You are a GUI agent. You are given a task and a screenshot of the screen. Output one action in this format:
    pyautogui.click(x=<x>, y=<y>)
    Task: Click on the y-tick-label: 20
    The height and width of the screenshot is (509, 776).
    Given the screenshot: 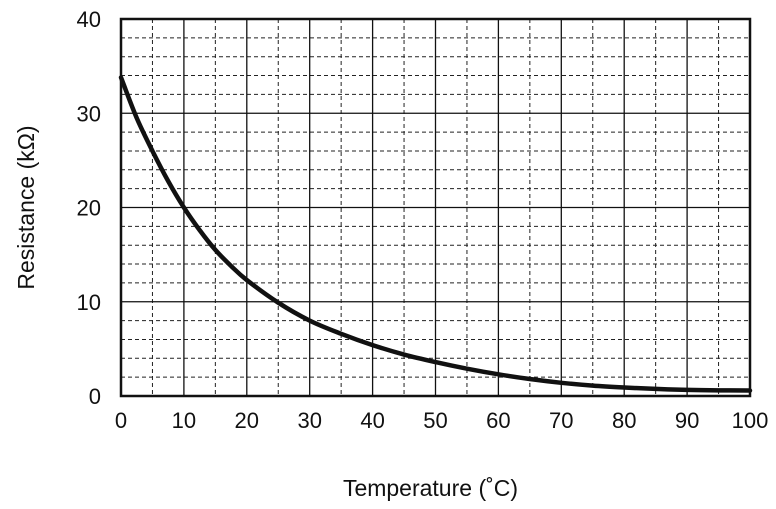 What is the action you would take?
    pyautogui.click(x=89, y=208)
    